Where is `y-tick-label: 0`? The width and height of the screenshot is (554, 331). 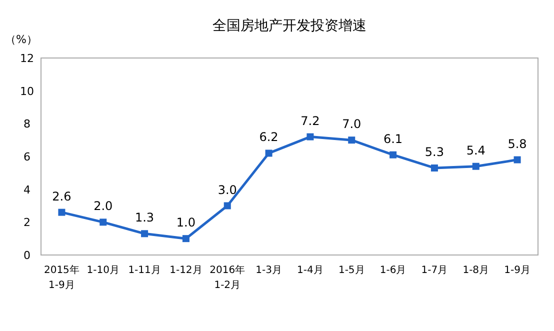
y-tick-label: 0 is located at coordinates (27, 255).